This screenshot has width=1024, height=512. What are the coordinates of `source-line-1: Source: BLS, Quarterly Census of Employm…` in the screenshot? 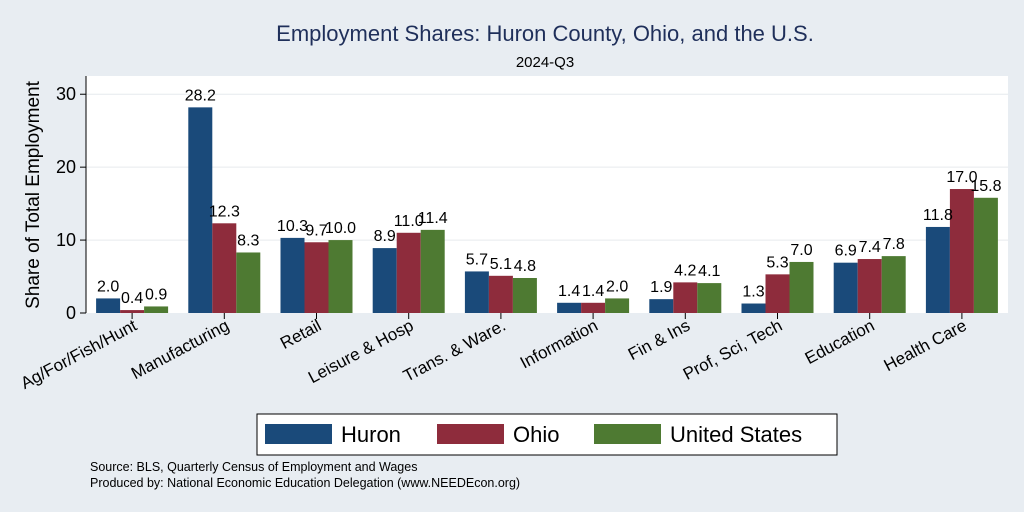 It's located at (253, 467).